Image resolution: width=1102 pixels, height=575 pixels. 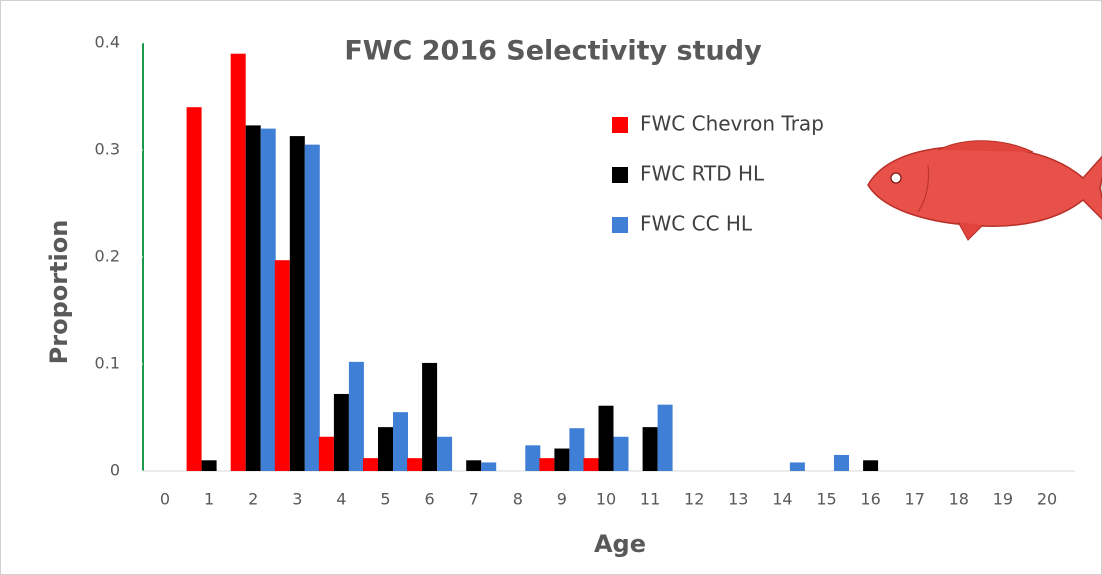 What do you see at coordinates (253, 499) in the screenshot?
I see `x-tick-label: 2` at bounding box center [253, 499].